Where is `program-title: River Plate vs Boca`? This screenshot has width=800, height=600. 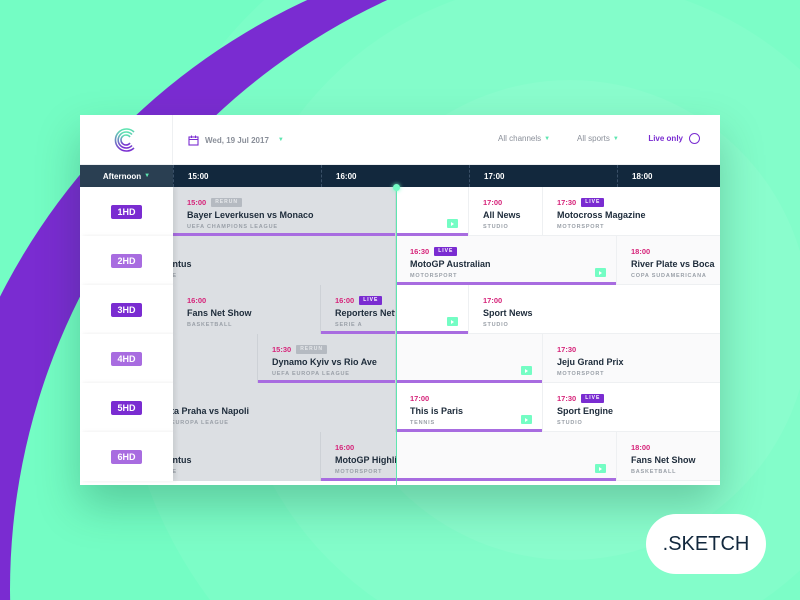 program-title: River Plate vs Boca is located at coordinates (673, 264).